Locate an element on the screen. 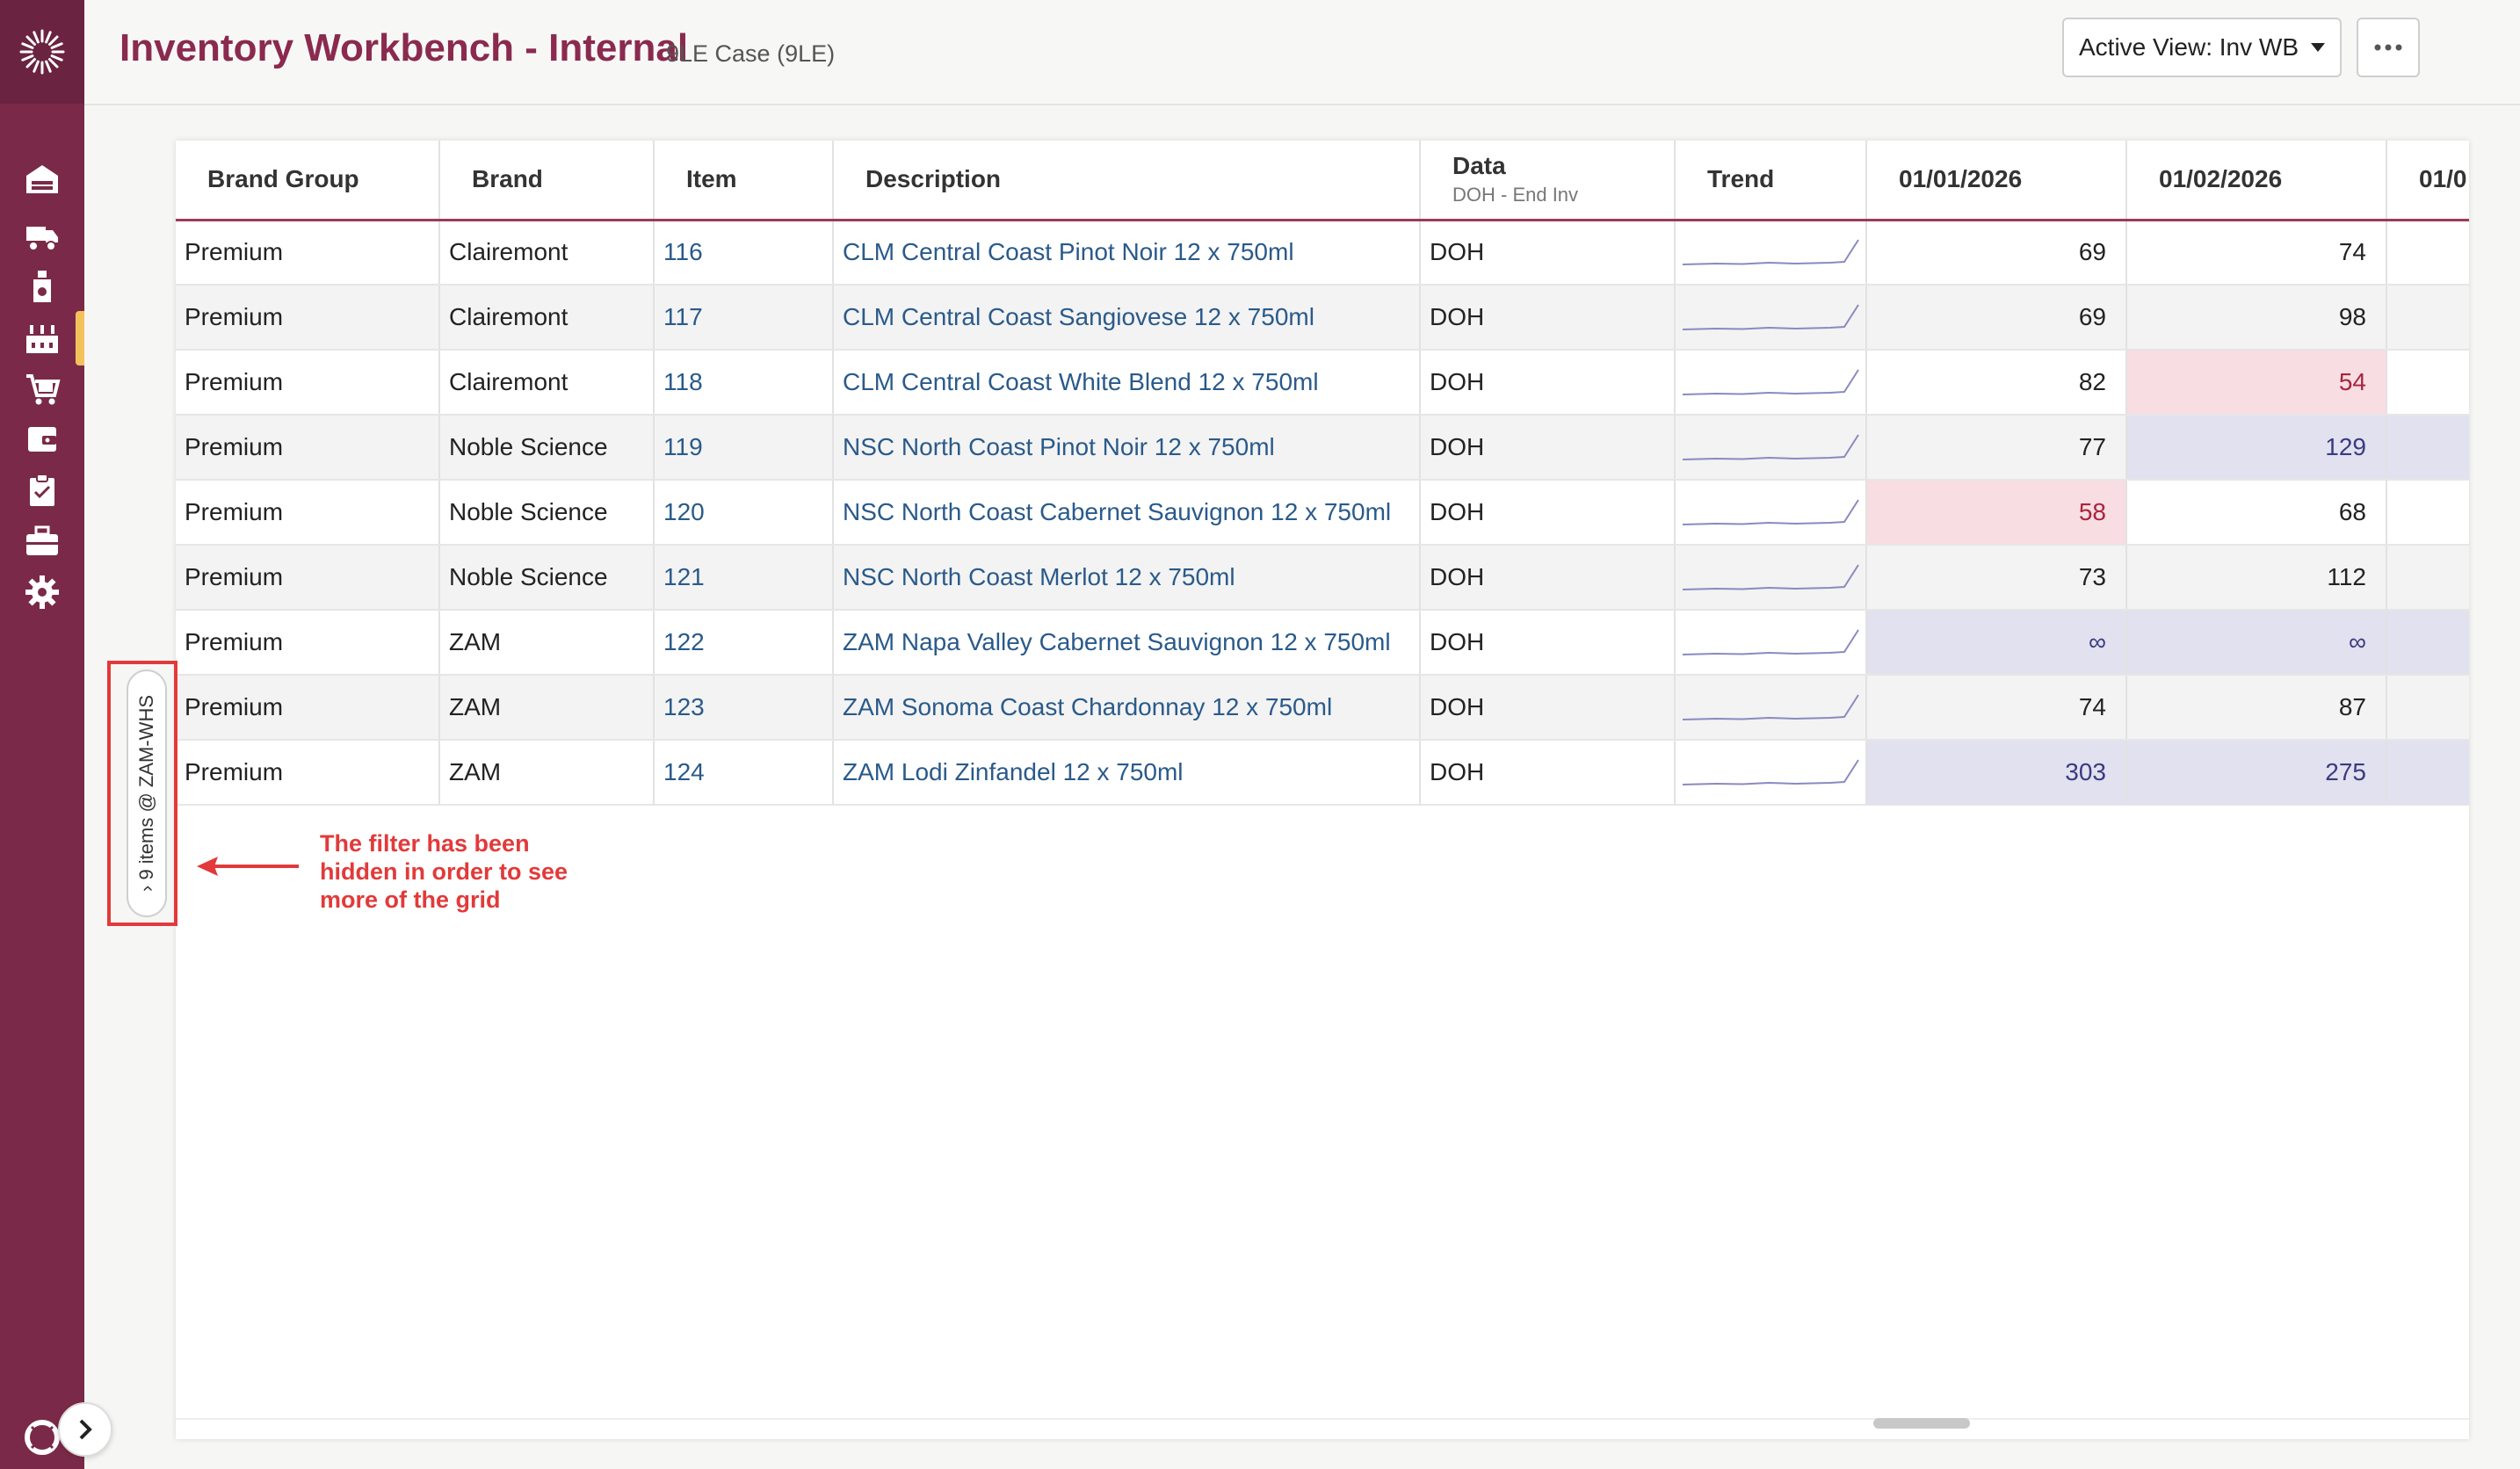  bottle-icon is located at coordinates (42, 286).